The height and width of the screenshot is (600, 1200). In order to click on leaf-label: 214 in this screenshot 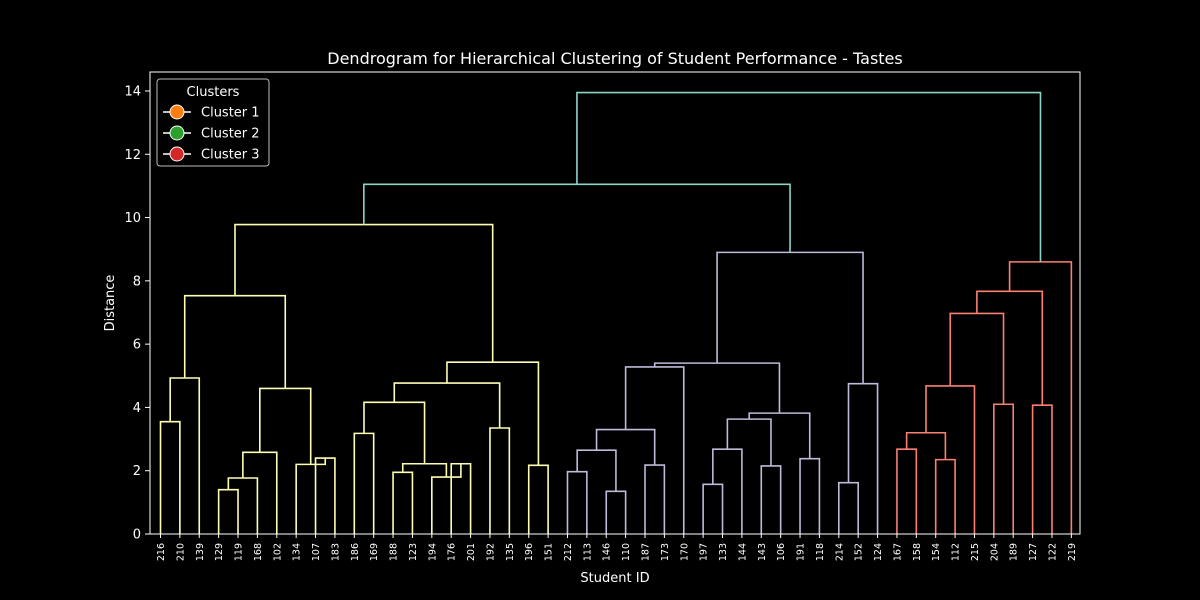, I will do `click(839, 552)`.